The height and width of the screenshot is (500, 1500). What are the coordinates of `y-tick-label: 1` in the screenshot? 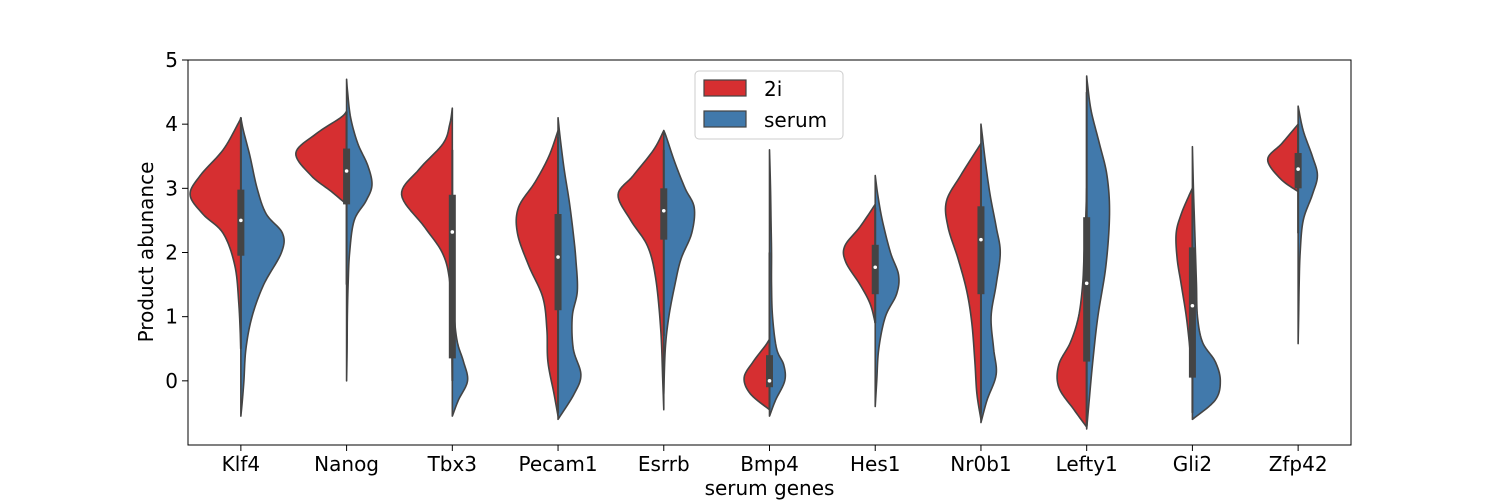 It's located at (171, 317).